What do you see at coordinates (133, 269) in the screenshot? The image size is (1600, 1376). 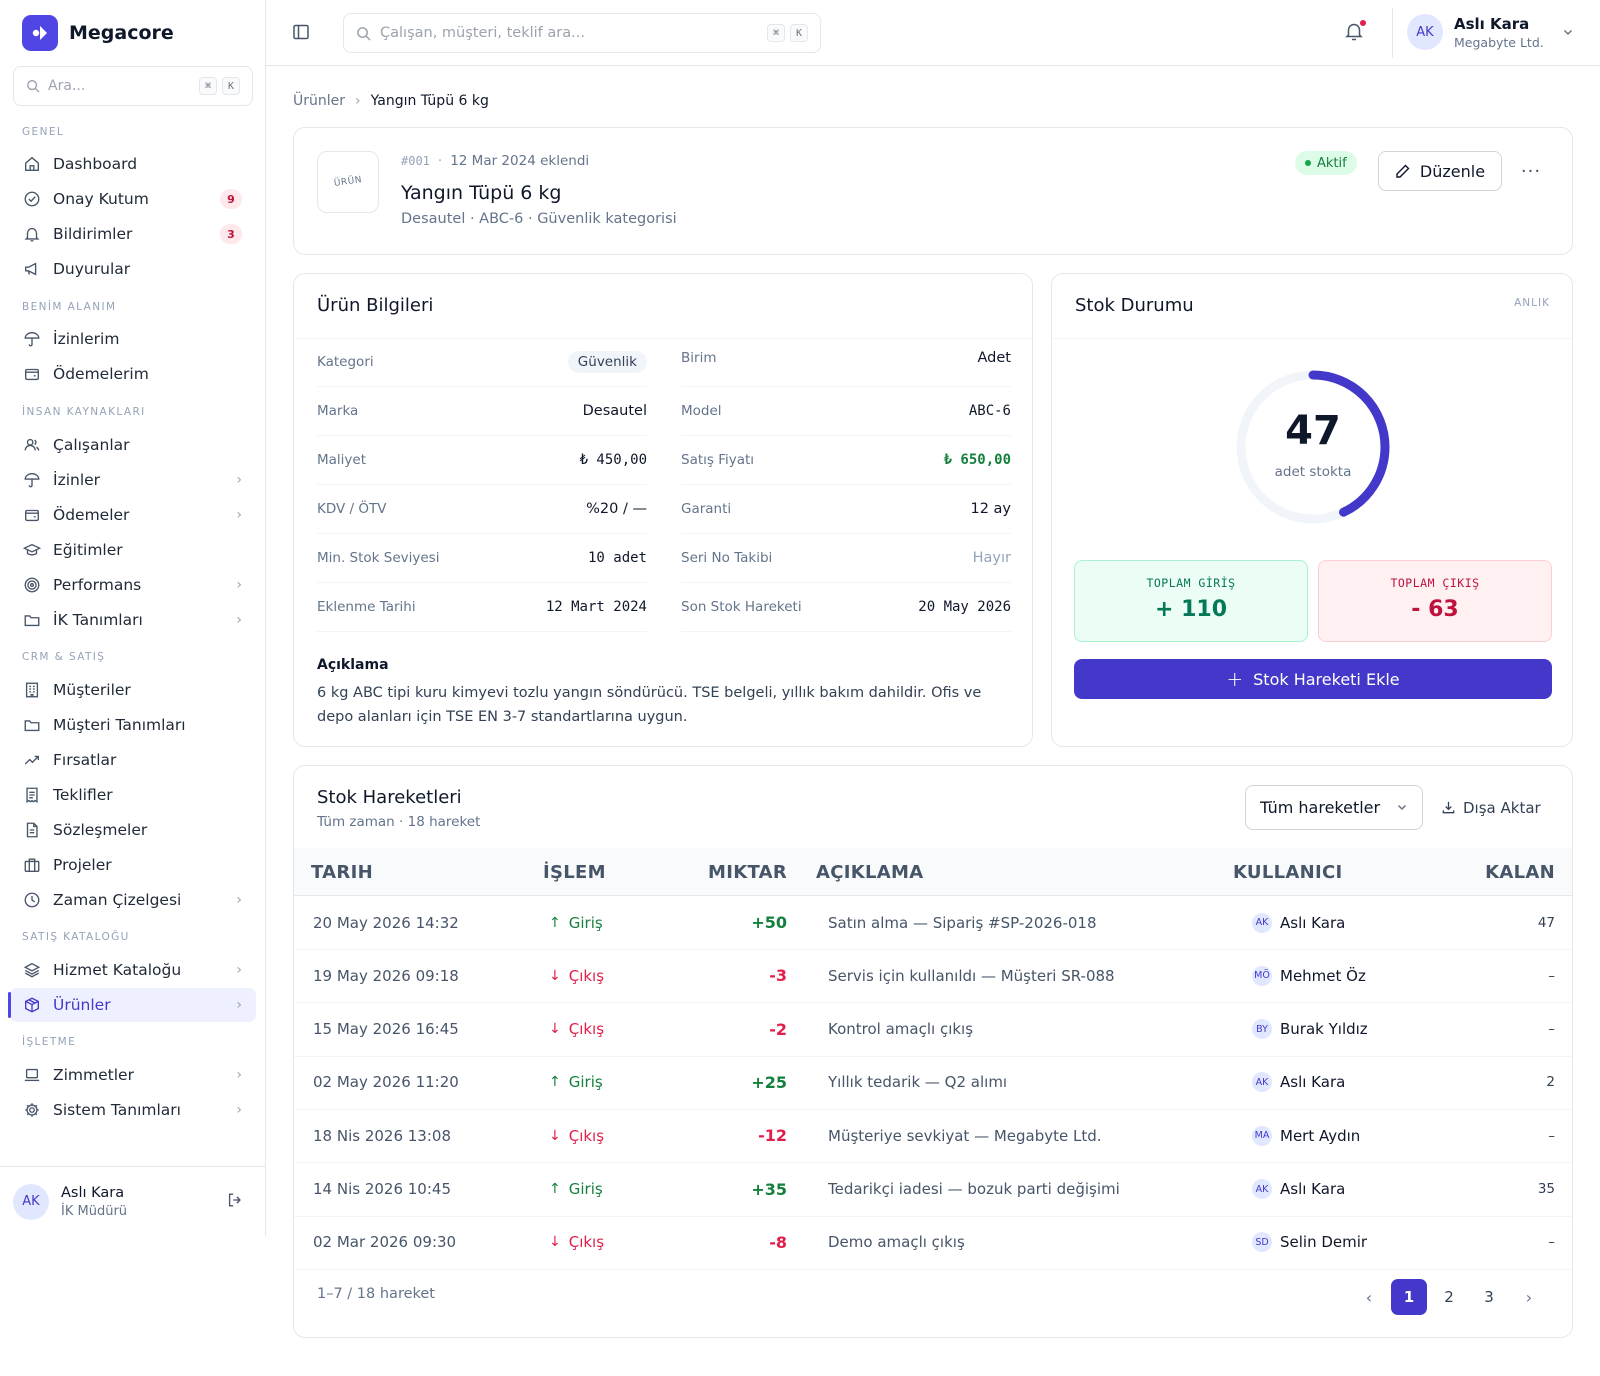 I see `sidebar-item-announcements: Duyurular` at bounding box center [133, 269].